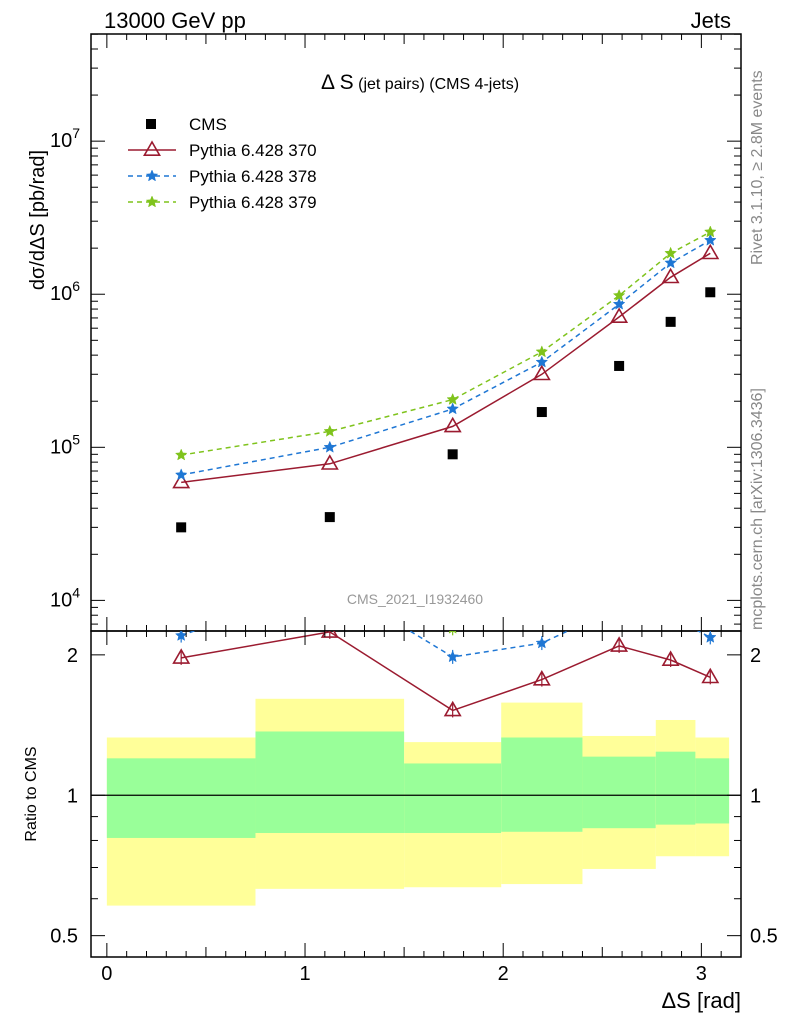 The image size is (786, 1024). Describe the element at coordinates (304, 974) in the screenshot. I see `x-tick-label: 1` at that location.